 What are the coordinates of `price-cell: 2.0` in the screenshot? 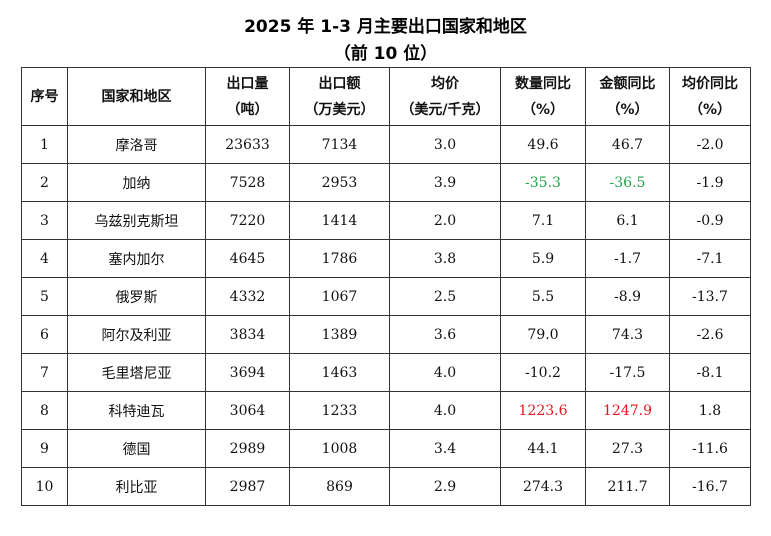 It's located at (445, 220).